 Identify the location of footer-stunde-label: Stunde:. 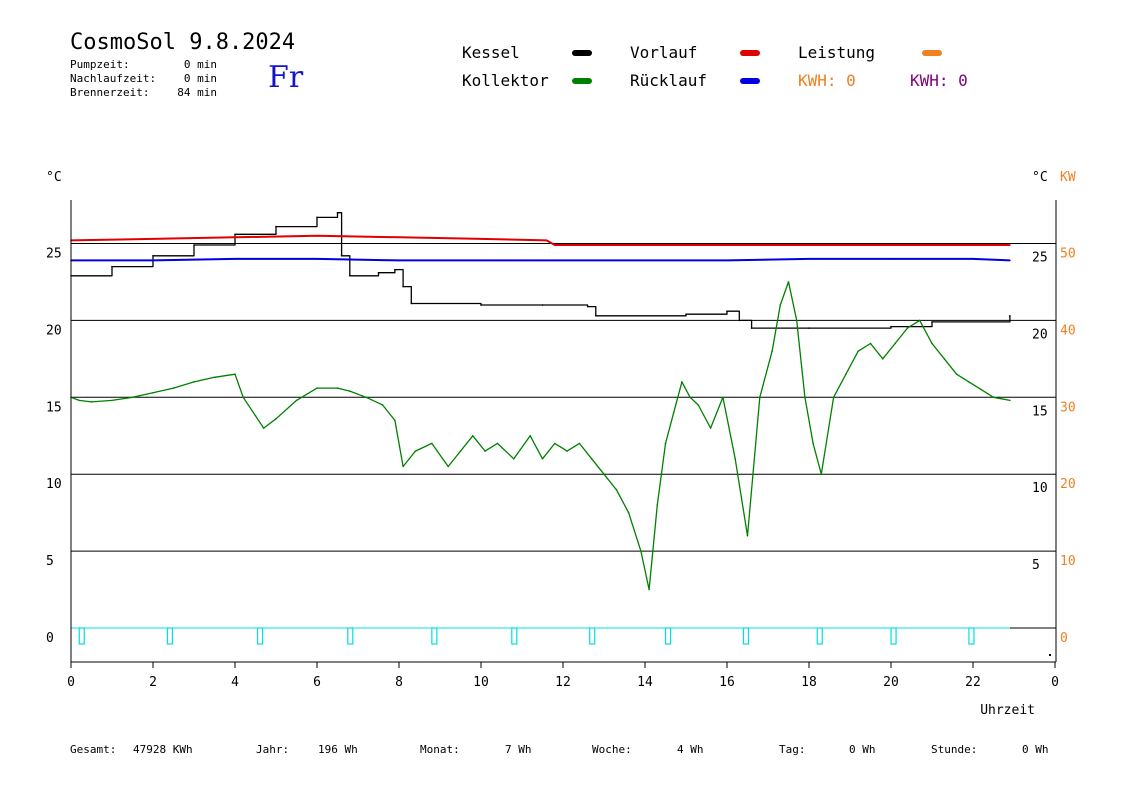
(954, 749).